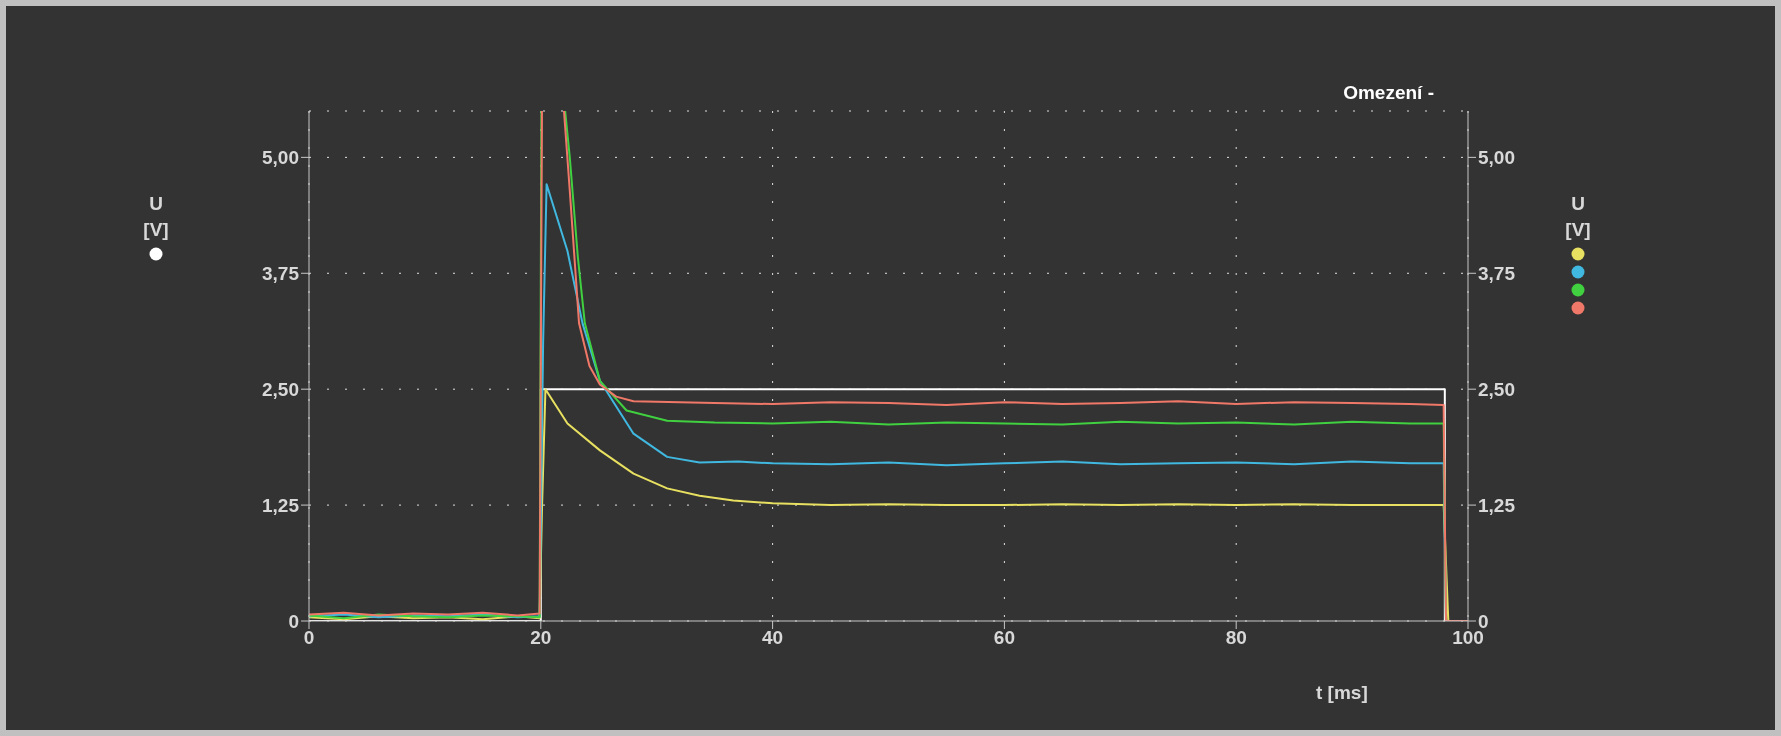 The height and width of the screenshot is (736, 1781). What do you see at coordinates (156, 217) in the screenshot?
I see `y-axis-title: U [V]` at bounding box center [156, 217].